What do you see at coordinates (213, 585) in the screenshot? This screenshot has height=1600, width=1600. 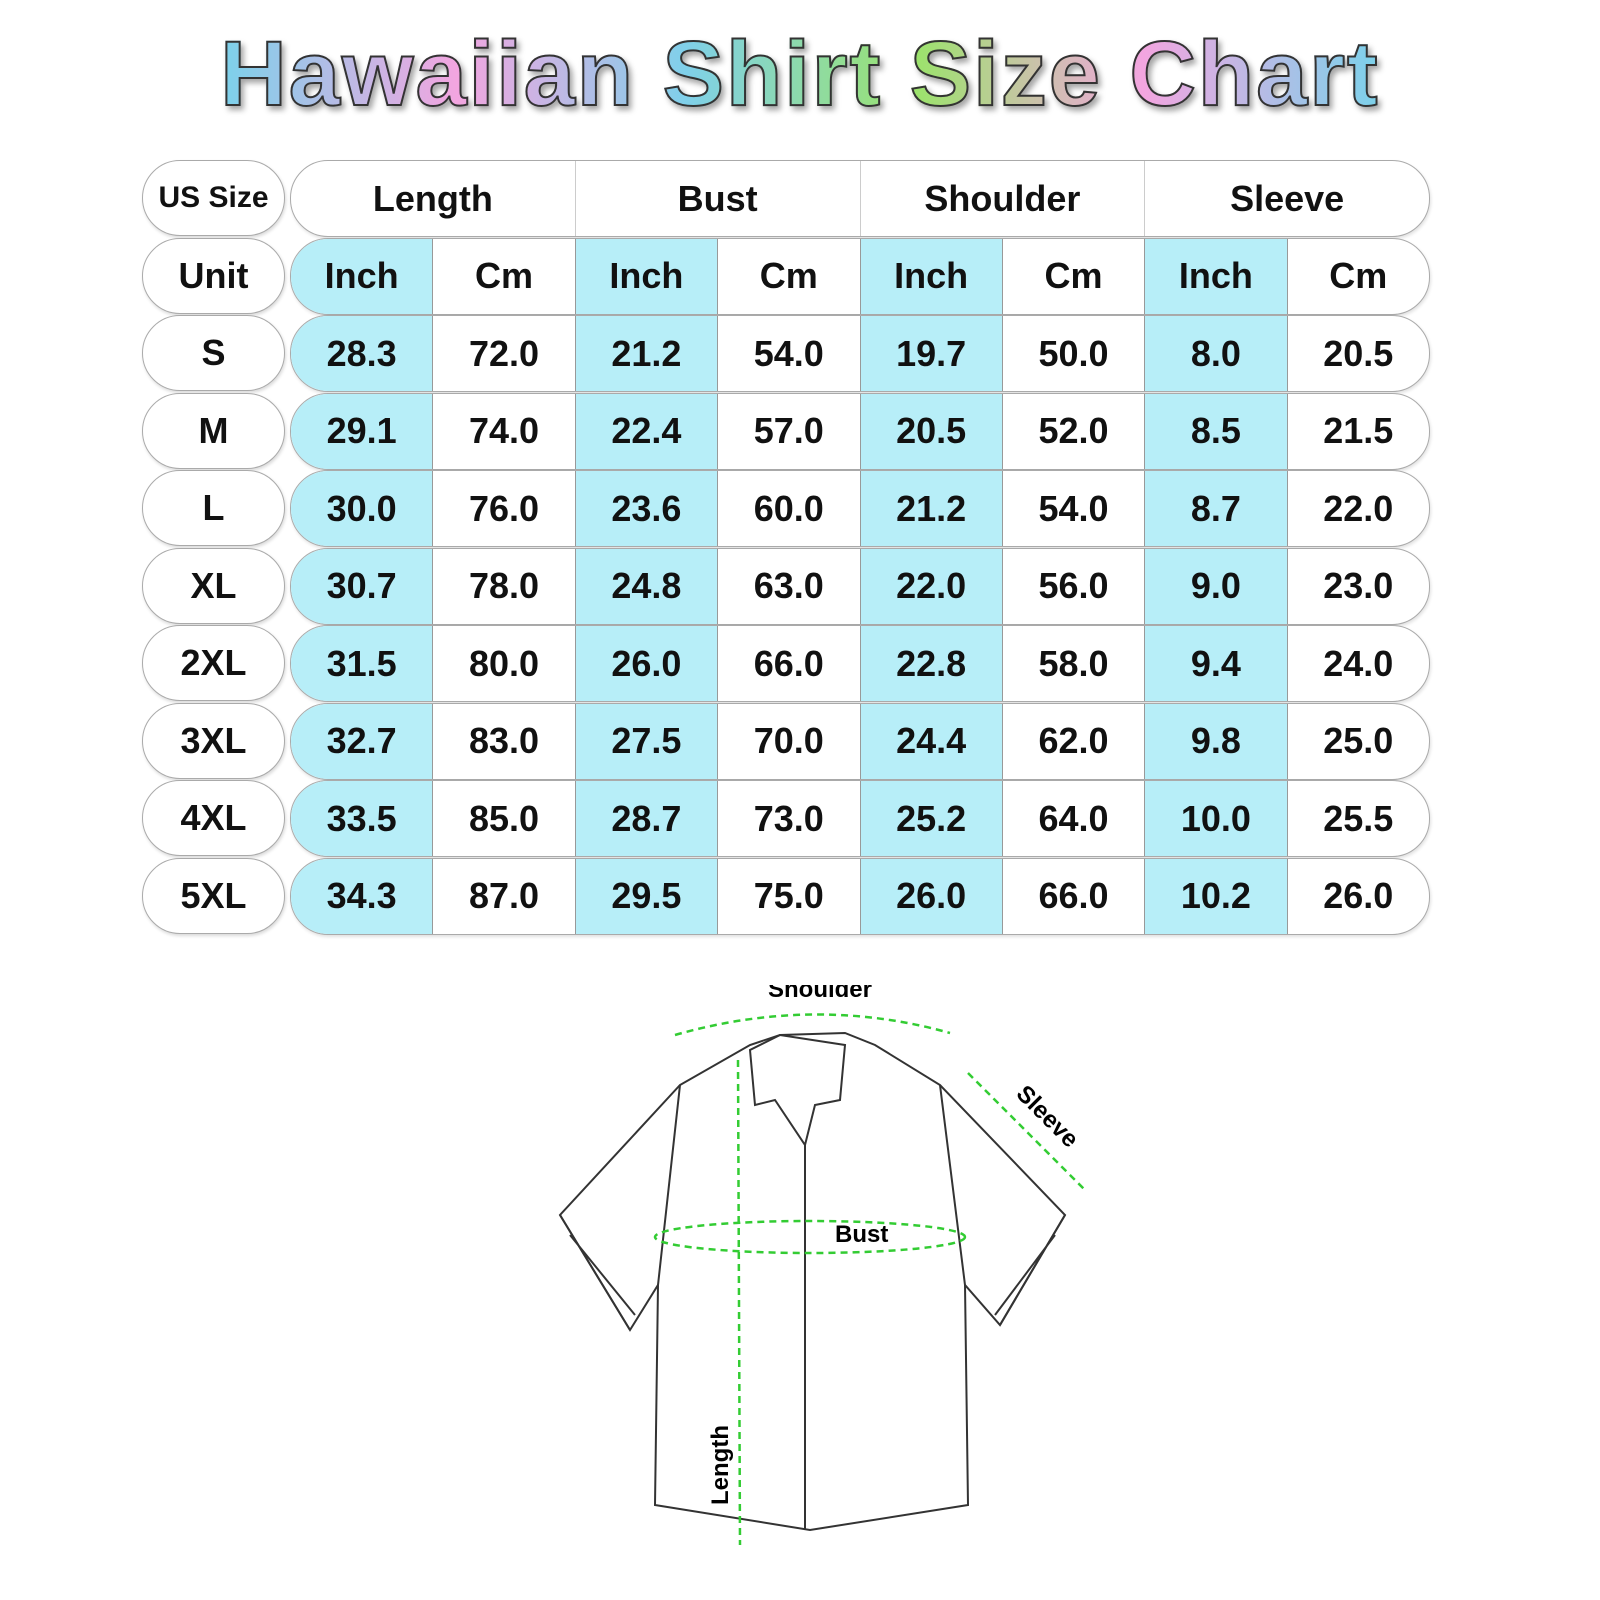 I see `size-label: XL` at bounding box center [213, 585].